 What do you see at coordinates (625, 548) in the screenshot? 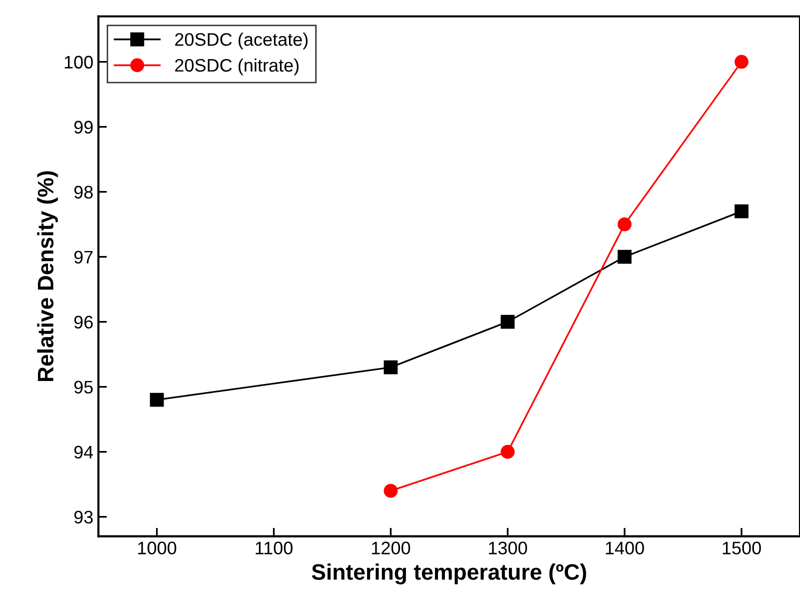
I see `x-tick-label: 1400` at bounding box center [625, 548].